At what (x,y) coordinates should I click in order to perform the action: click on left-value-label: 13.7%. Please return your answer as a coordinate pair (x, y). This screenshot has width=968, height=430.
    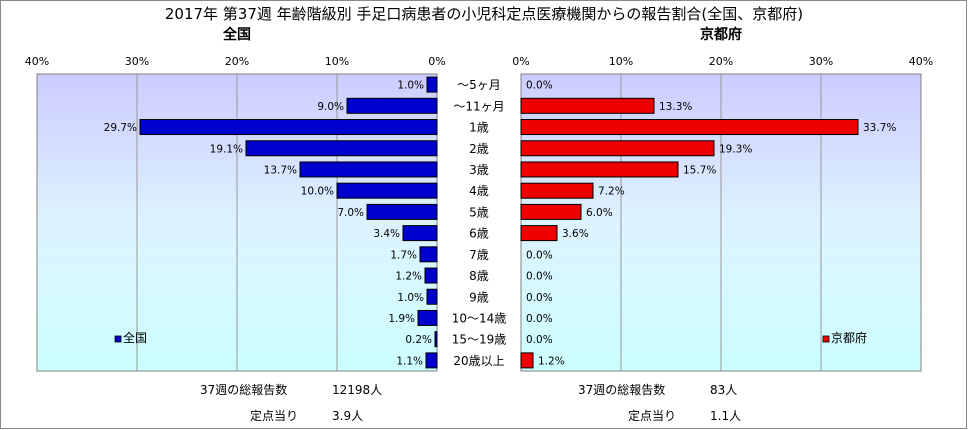
    Looking at the image, I should click on (280, 170).